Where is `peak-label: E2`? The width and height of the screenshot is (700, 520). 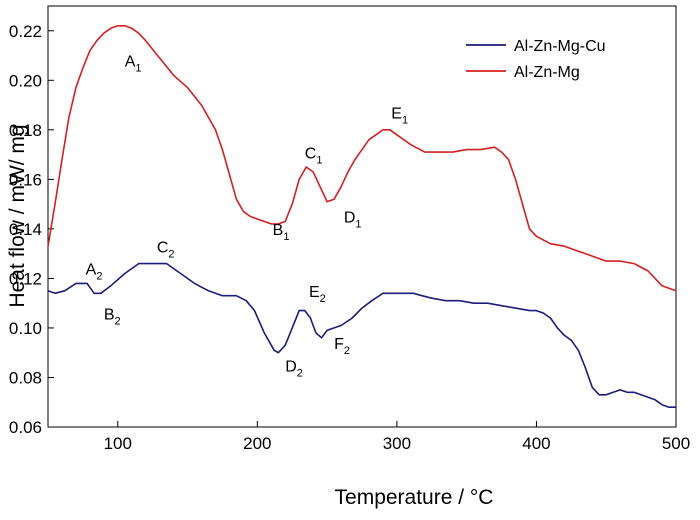
peak-label: E2 is located at coordinates (317, 294).